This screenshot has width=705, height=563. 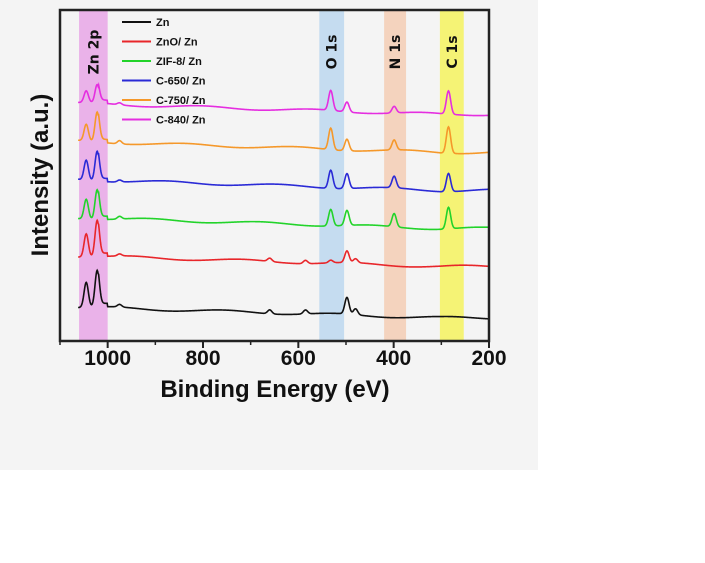 What do you see at coordinates (179, 62) in the screenshot?
I see `legend-label-zif-8-zn: ZIF-8/ Zn` at bounding box center [179, 62].